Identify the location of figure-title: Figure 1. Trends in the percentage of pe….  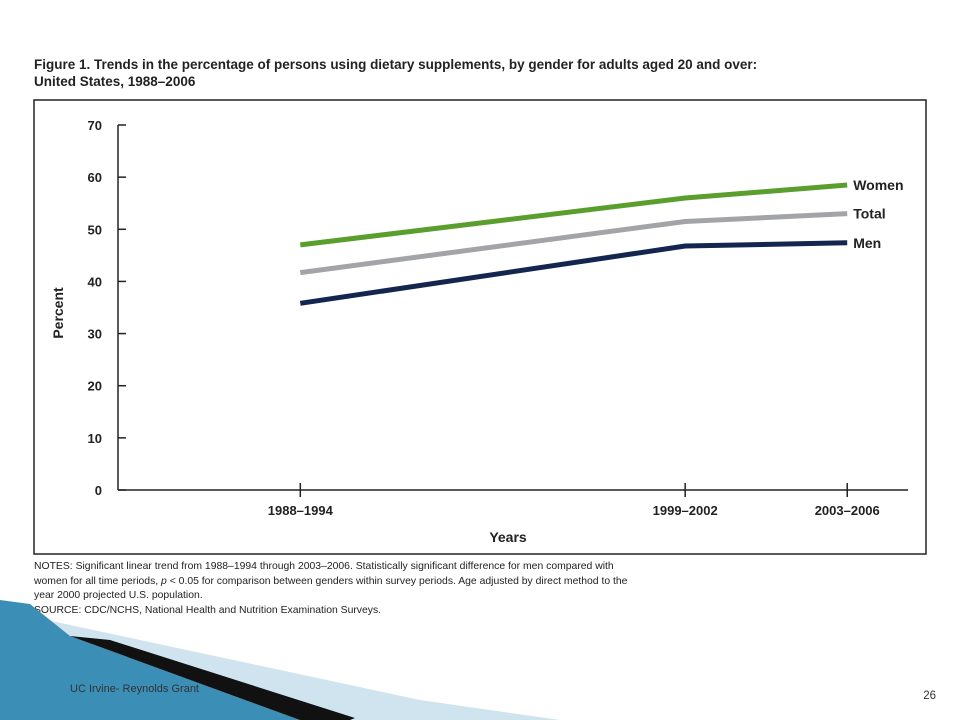
(464, 73).